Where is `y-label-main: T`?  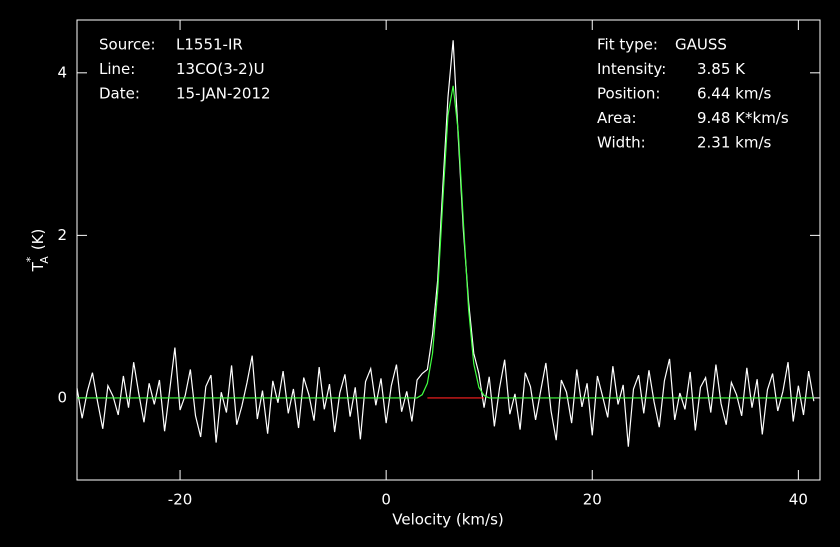 y-label-main: T is located at coordinates (38, 266).